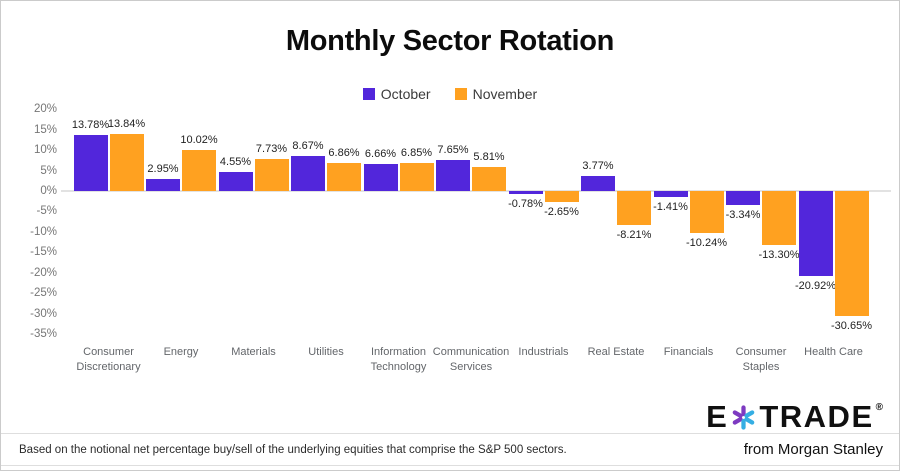 This screenshot has height=471, width=900. Describe the element at coordinates (453, 149) in the screenshot. I see `value-label-october-6: 7.65%` at that location.